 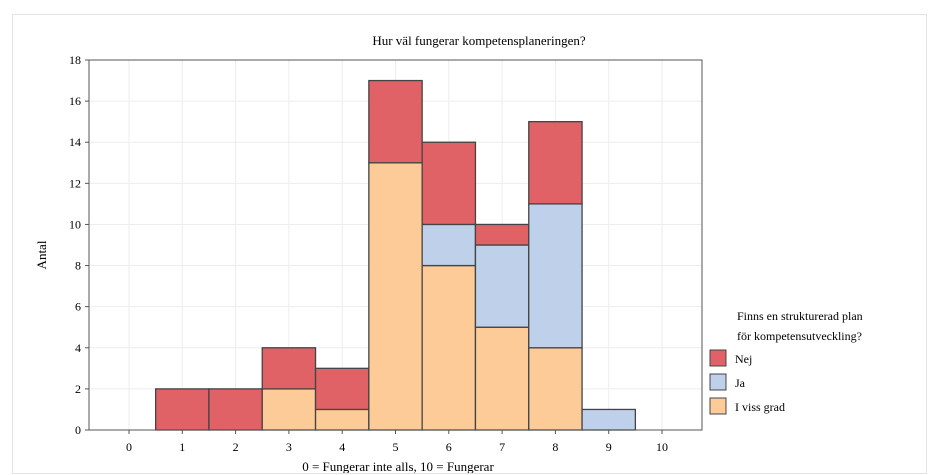 What do you see at coordinates (75, 183) in the screenshot?
I see `y-tick-label: 12` at bounding box center [75, 183].